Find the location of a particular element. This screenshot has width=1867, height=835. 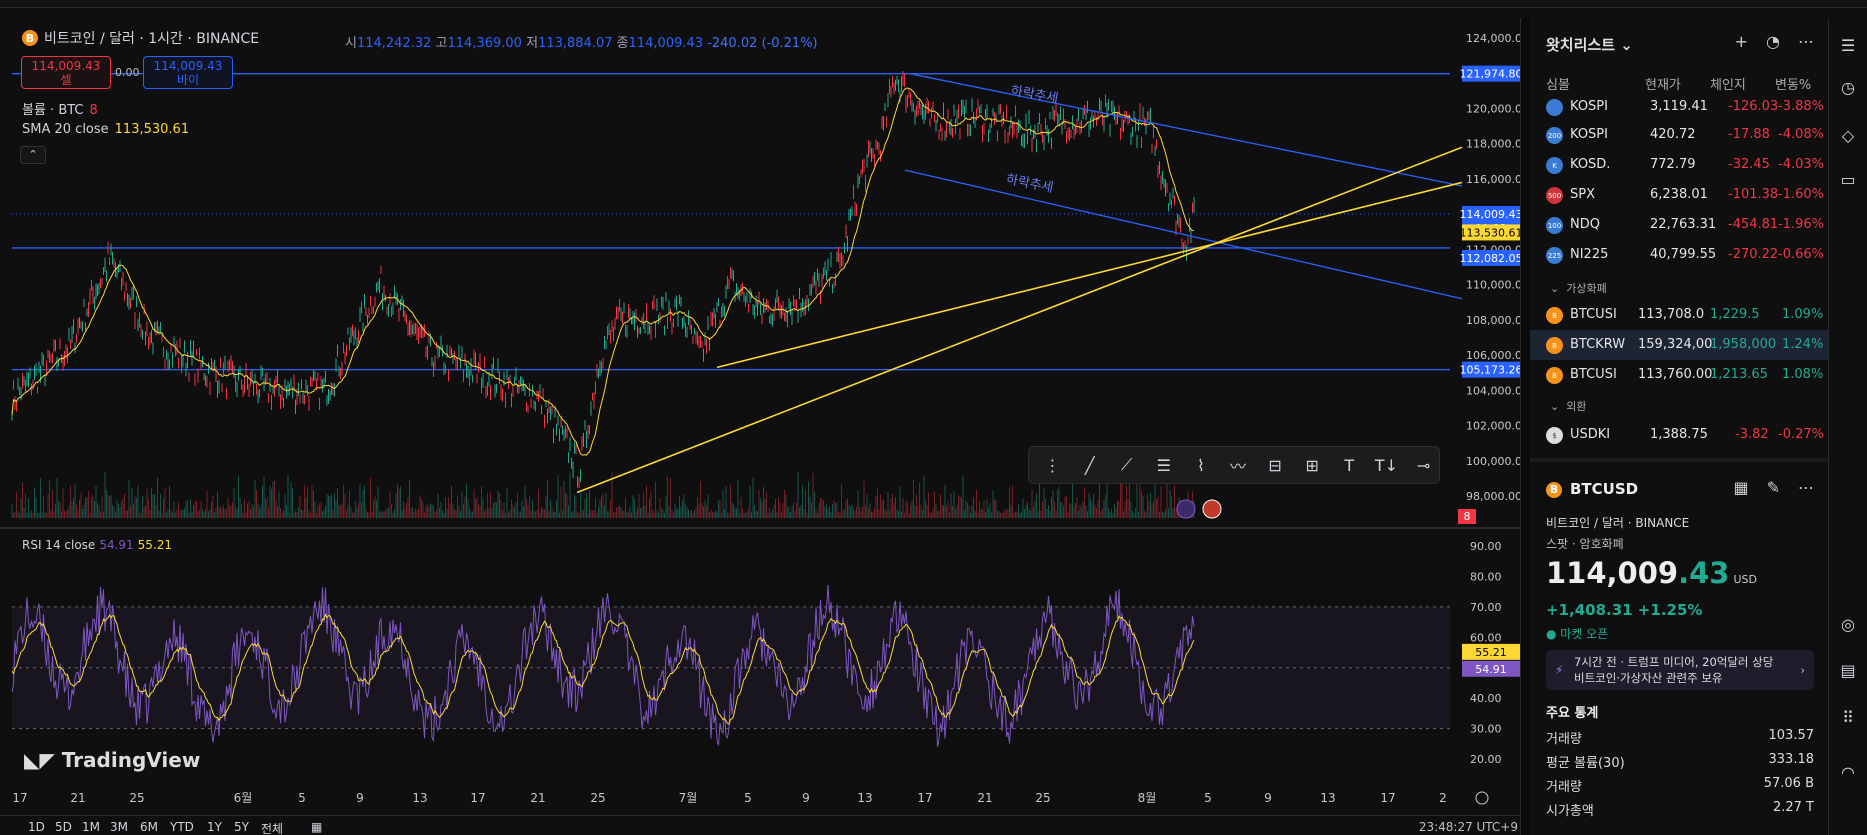

watchlist-row: $ USDKI 1,388.75 -3.82 -0.27% is located at coordinates (1679, 435).